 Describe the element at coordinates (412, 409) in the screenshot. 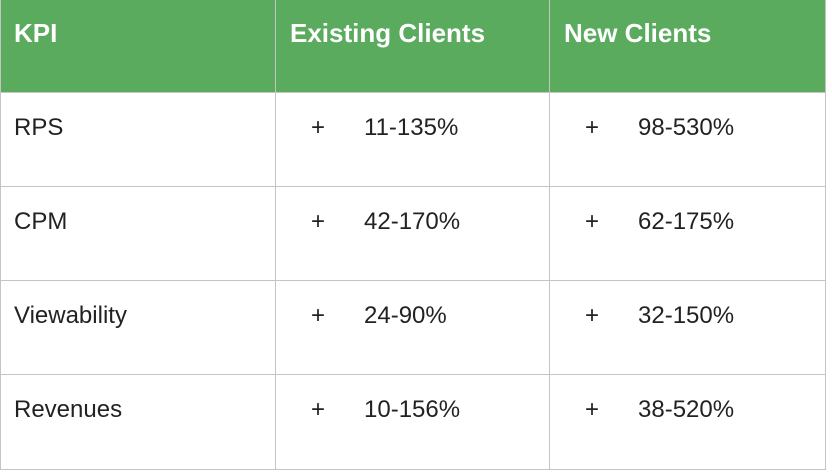

I see `range-value: 10-156%` at that location.